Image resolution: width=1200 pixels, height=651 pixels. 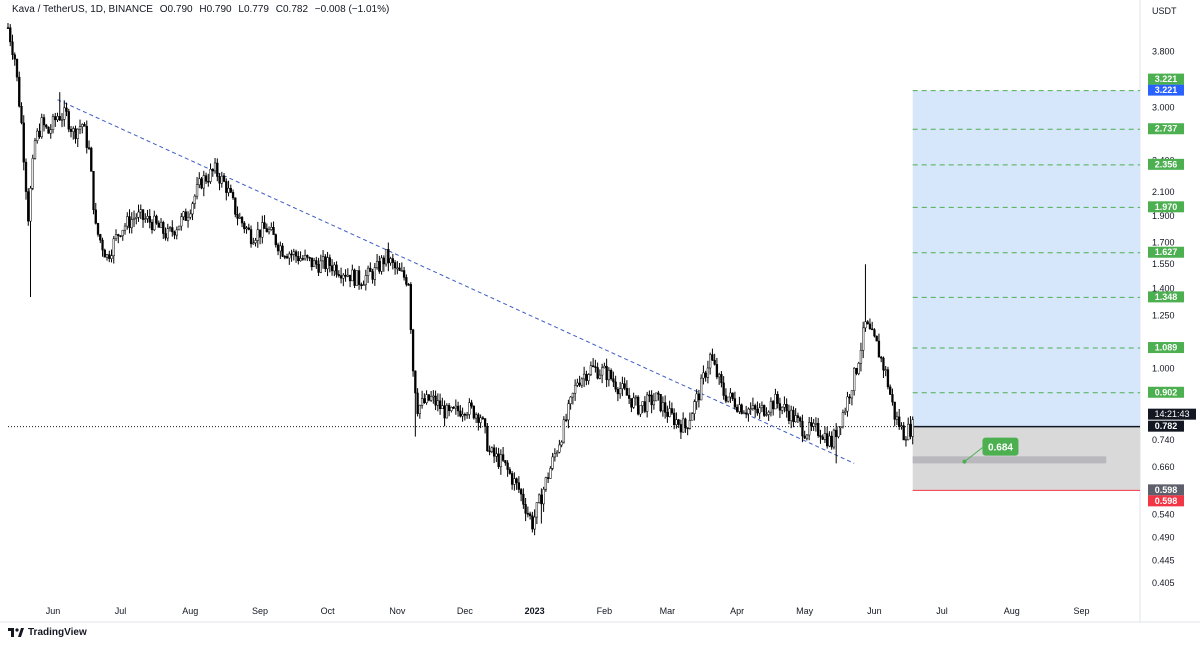 I want to click on open-value: O0.790, so click(x=176, y=9).